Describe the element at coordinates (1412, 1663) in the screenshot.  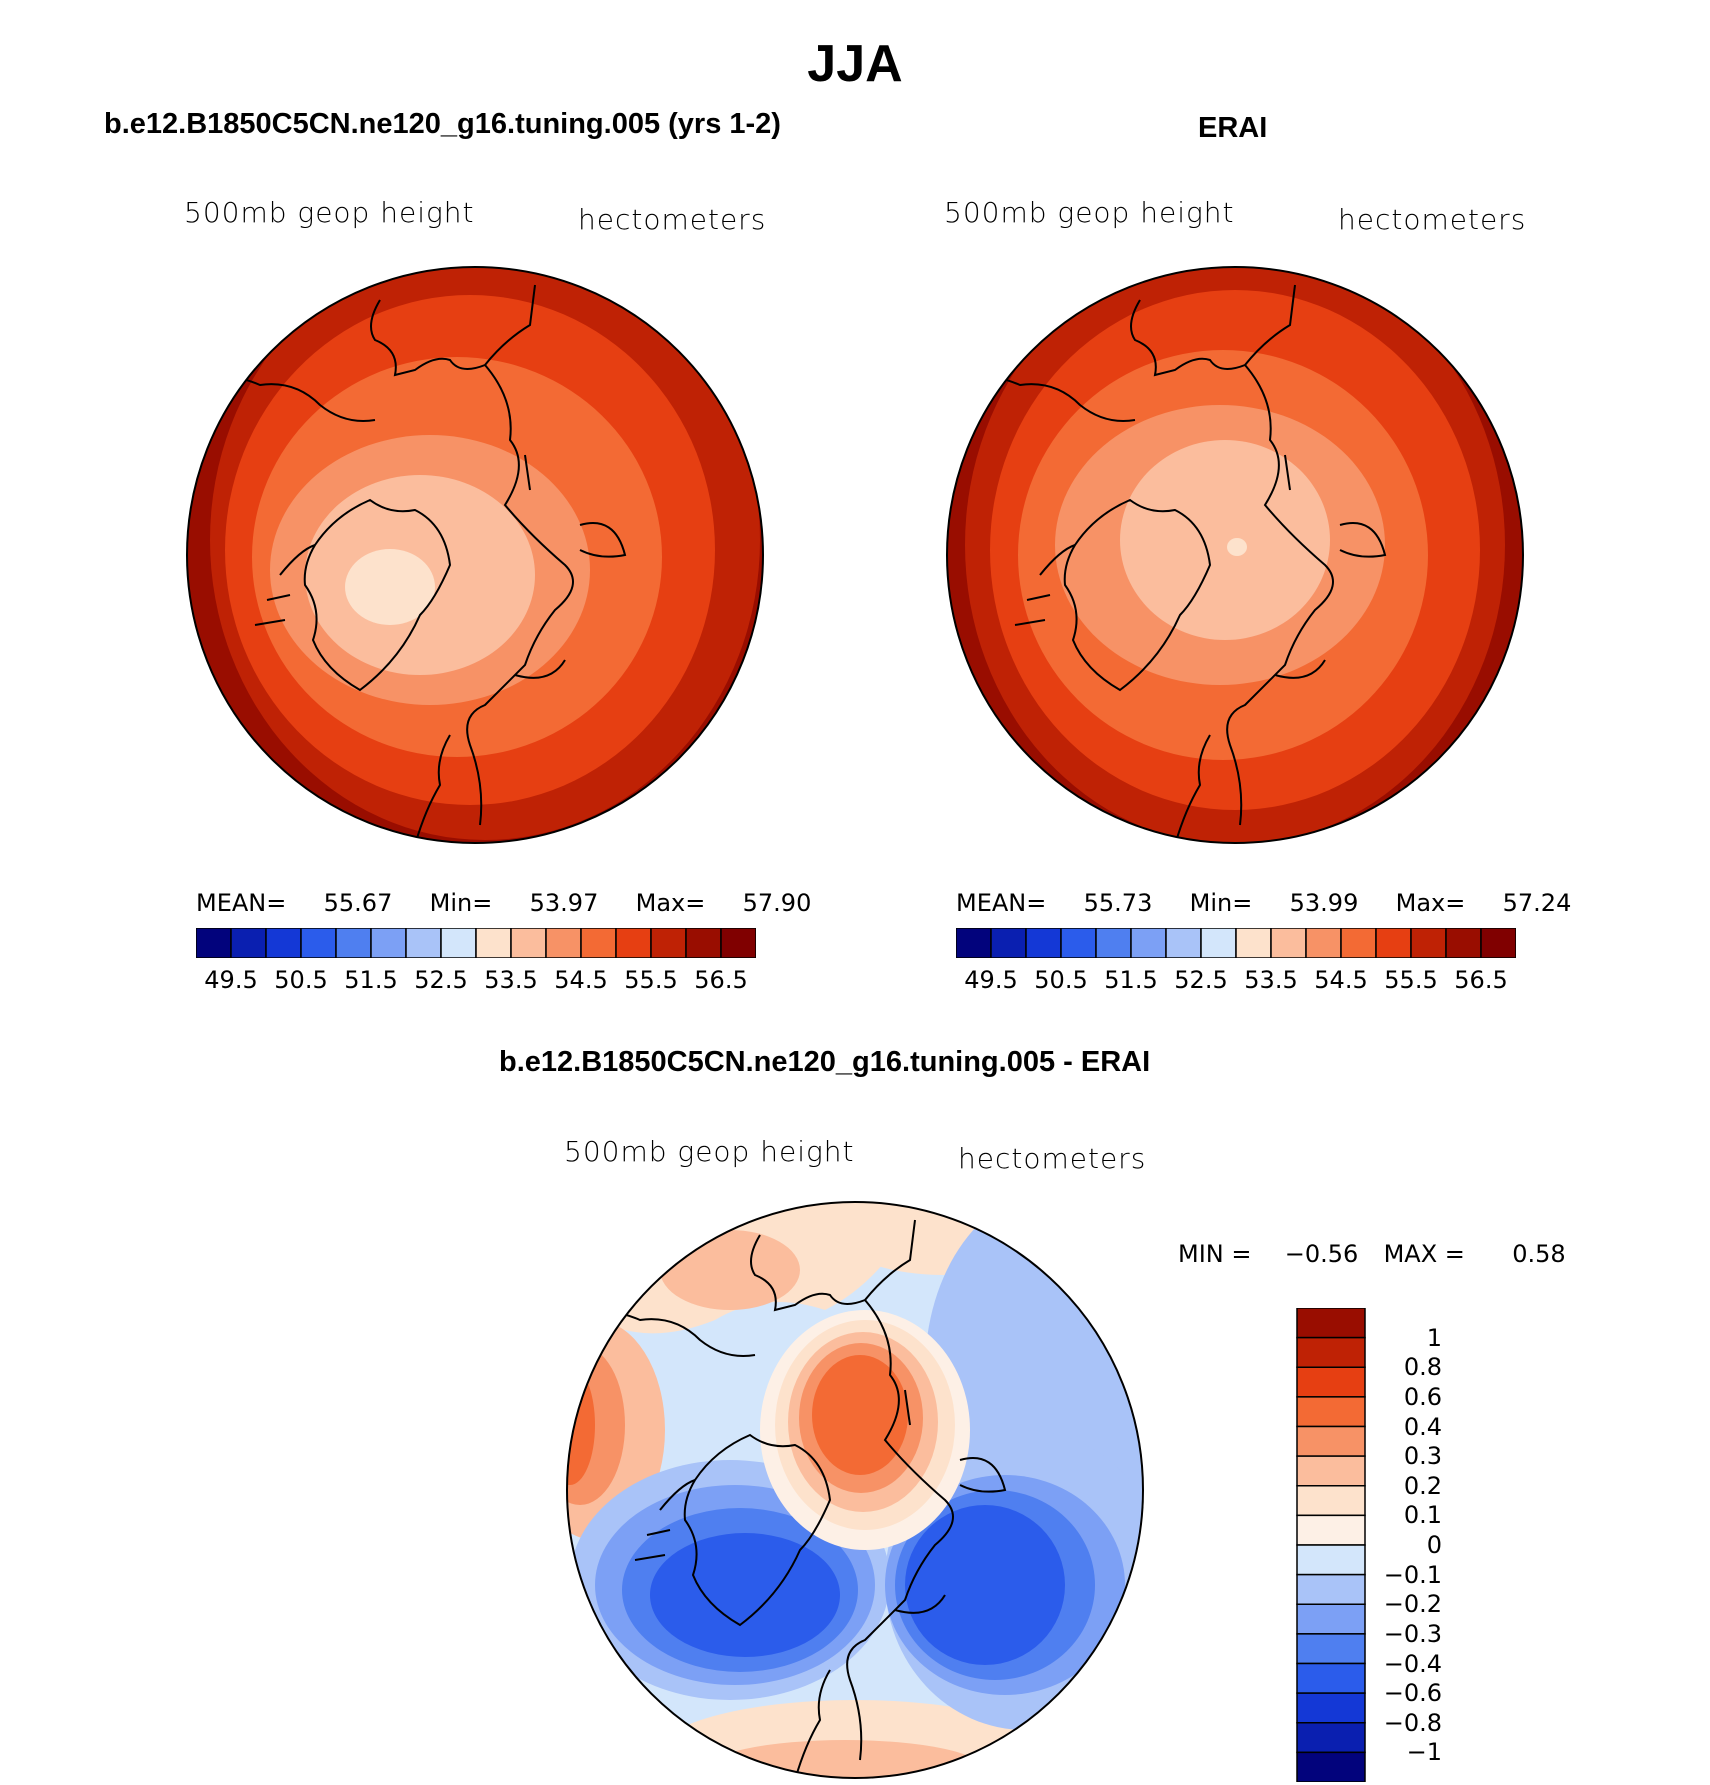
I see `colorbar-tick-label: −0.4` at that location.